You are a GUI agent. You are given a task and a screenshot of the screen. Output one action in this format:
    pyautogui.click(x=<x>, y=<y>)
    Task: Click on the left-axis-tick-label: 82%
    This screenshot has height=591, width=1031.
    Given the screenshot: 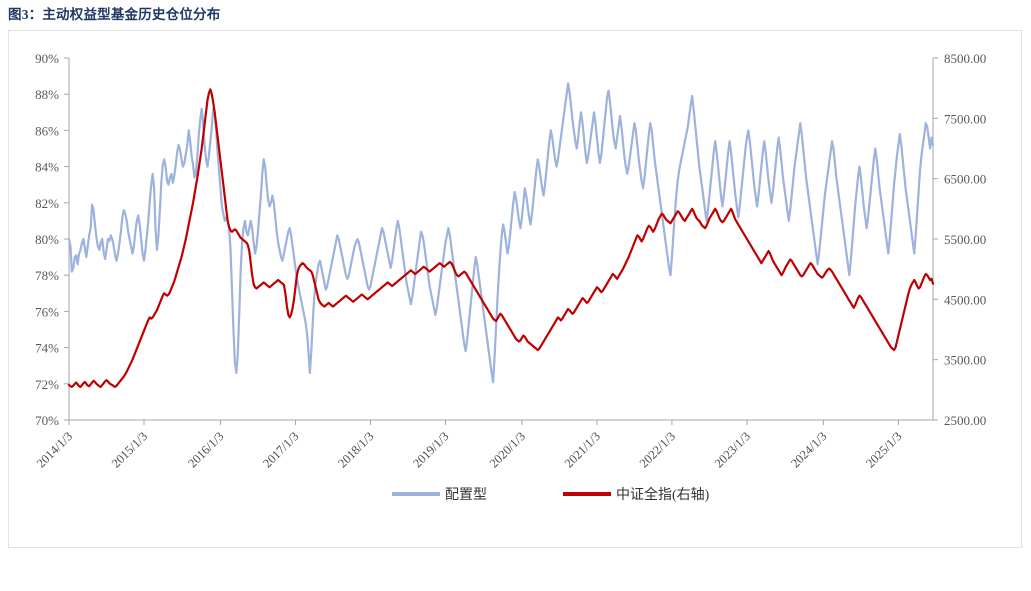 What is the action you would take?
    pyautogui.click(x=47, y=203)
    